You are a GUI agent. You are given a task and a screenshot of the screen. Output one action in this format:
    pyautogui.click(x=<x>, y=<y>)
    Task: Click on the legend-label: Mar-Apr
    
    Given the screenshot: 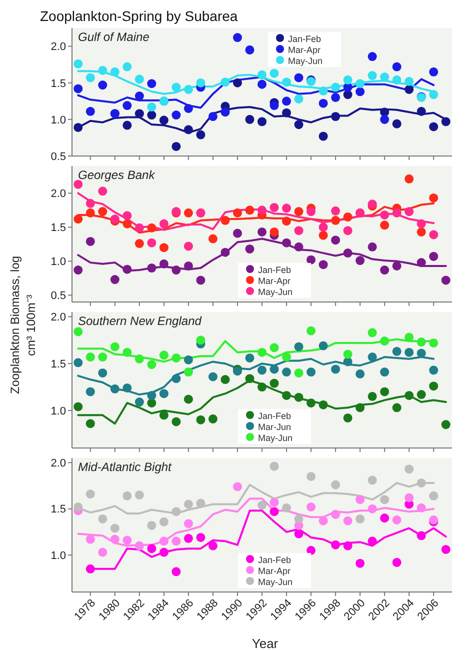 What is the action you would take?
    pyautogui.click(x=304, y=50)
    